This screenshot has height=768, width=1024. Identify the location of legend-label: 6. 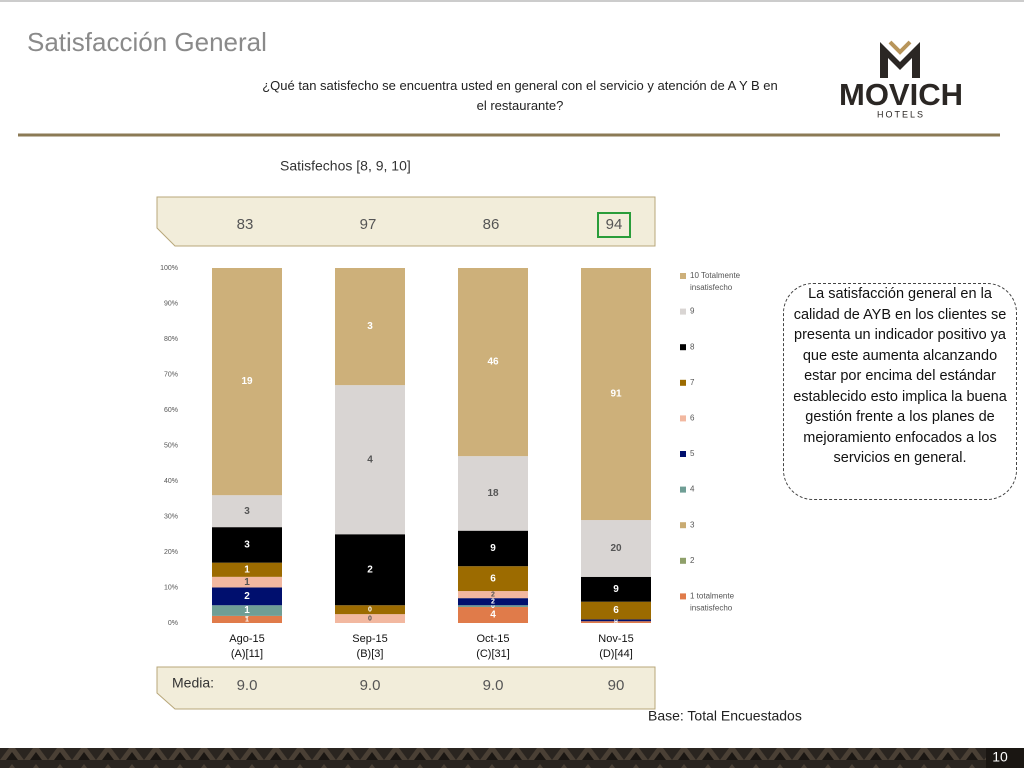
(692, 418).